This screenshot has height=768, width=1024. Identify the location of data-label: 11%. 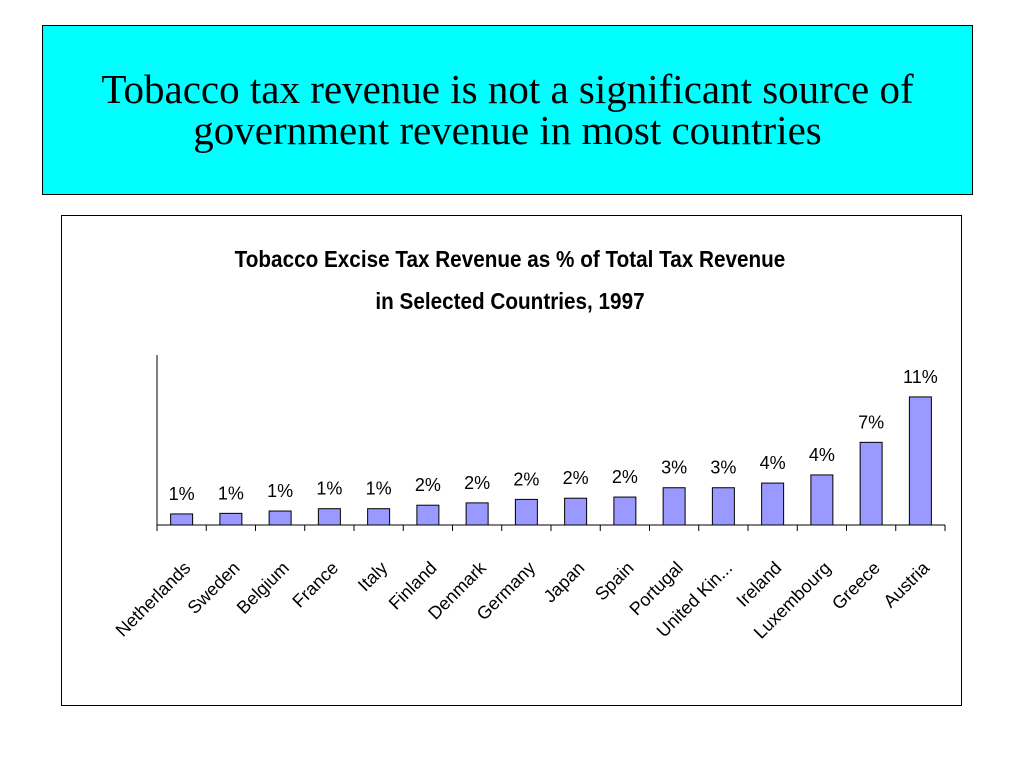
(920, 377).